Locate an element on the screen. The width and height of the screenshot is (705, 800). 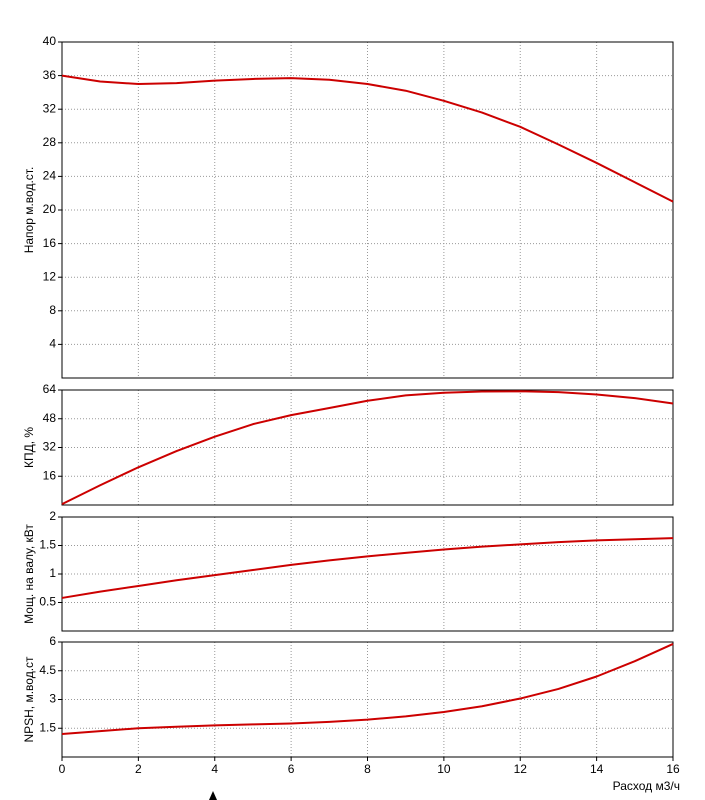
cursor-arrow is located at coordinates (213, 795).